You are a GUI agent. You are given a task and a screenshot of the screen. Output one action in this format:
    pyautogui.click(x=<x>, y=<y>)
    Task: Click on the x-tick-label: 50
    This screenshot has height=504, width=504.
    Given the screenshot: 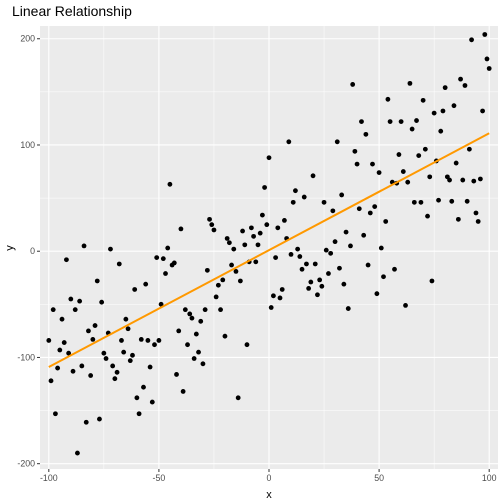 What is the action you would take?
    pyautogui.click(x=379, y=478)
    